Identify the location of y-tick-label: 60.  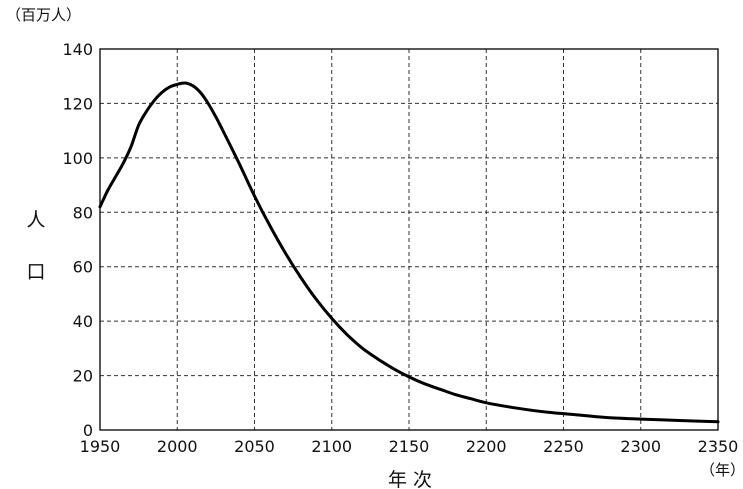
(83, 267).